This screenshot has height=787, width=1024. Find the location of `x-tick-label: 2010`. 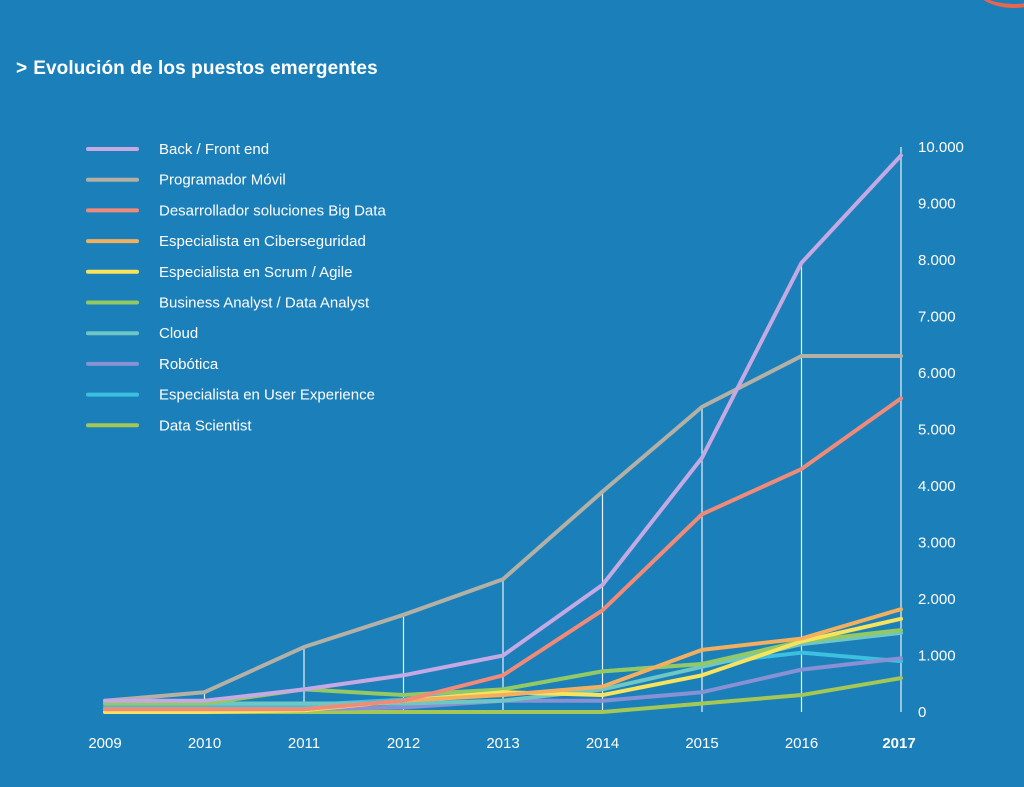

x-tick-label: 2010 is located at coordinates (204, 743).